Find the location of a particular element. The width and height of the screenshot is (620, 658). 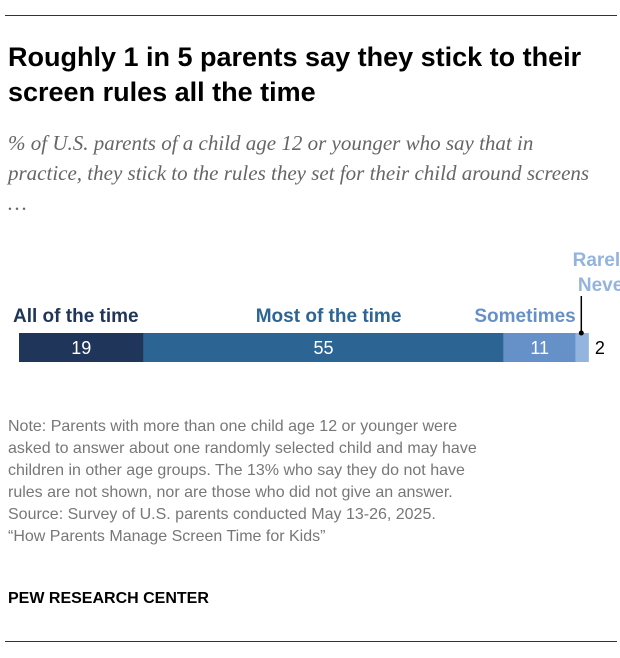

category-label: Most of the time is located at coordinates (329, 316).